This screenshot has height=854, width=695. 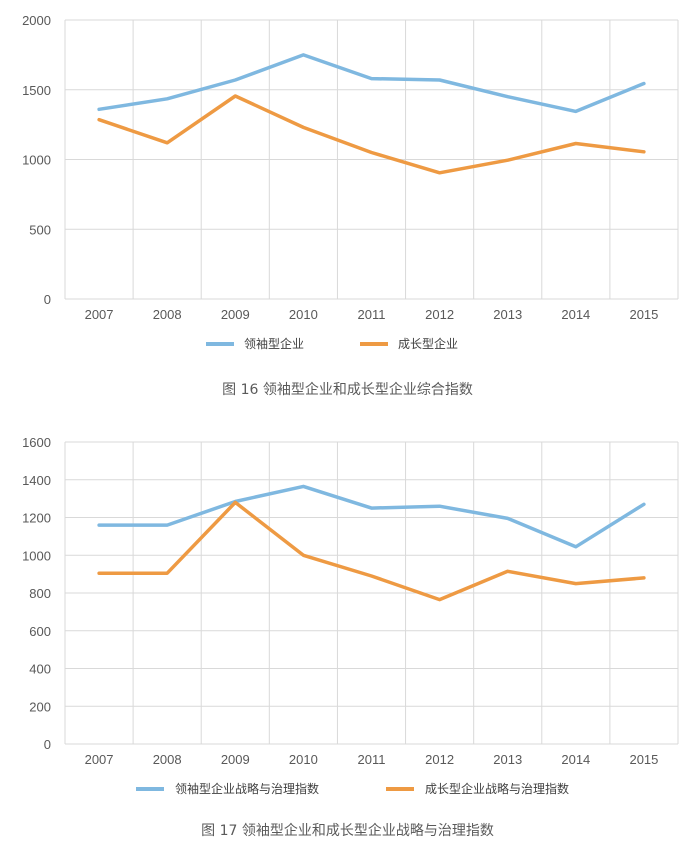 I want to click on y-tick-label: 200, so click(x=40, y=706).